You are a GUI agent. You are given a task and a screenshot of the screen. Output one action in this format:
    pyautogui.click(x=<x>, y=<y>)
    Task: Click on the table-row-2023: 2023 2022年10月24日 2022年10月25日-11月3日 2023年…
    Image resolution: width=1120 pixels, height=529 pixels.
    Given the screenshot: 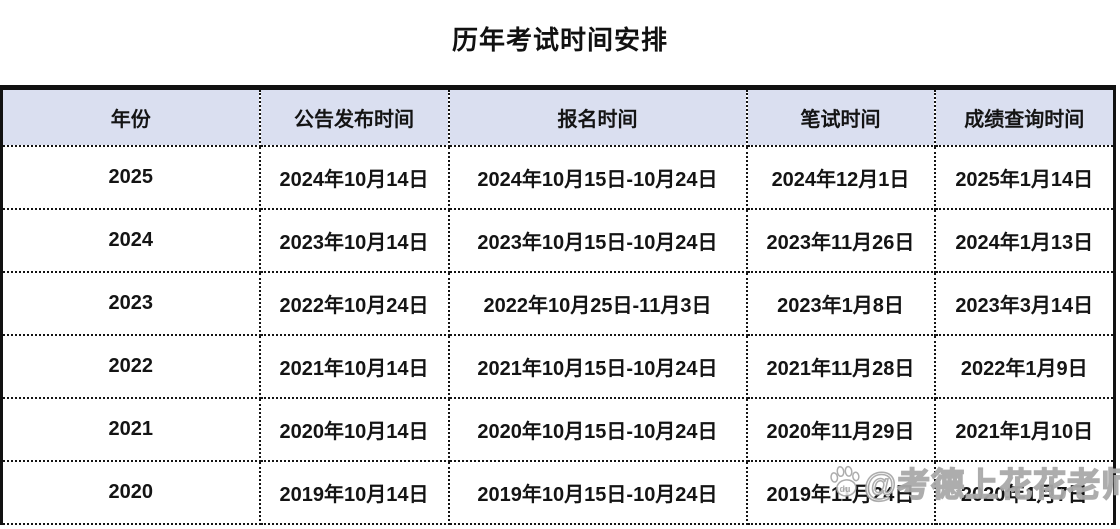 What is the action you would take?
    pyautogui.click(x=558, y=303)
    